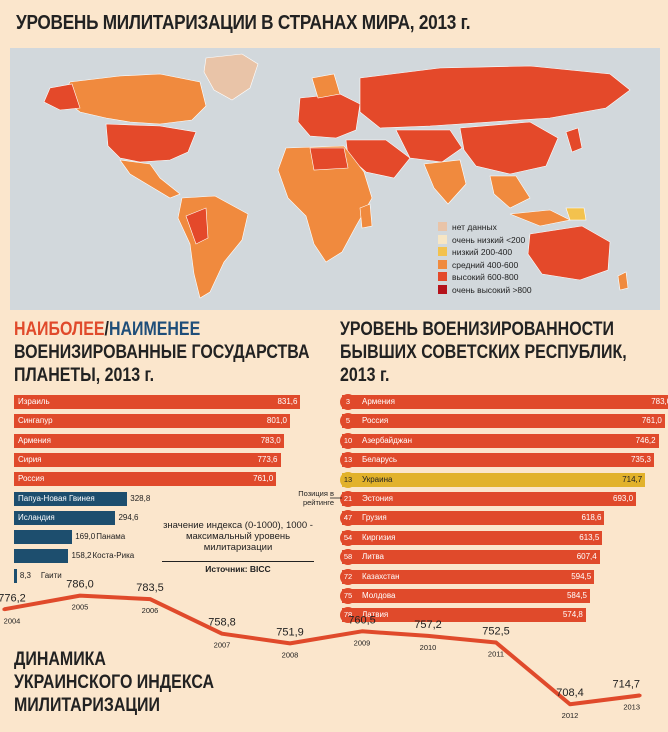 This screenshot has height=732, width=668. Describe the element at coordinates (477, 329) in the screenshot. I see `title-line-1: УРОВЕНЬ ВОЕНИЗИРОВАННОСТИ` at that location.